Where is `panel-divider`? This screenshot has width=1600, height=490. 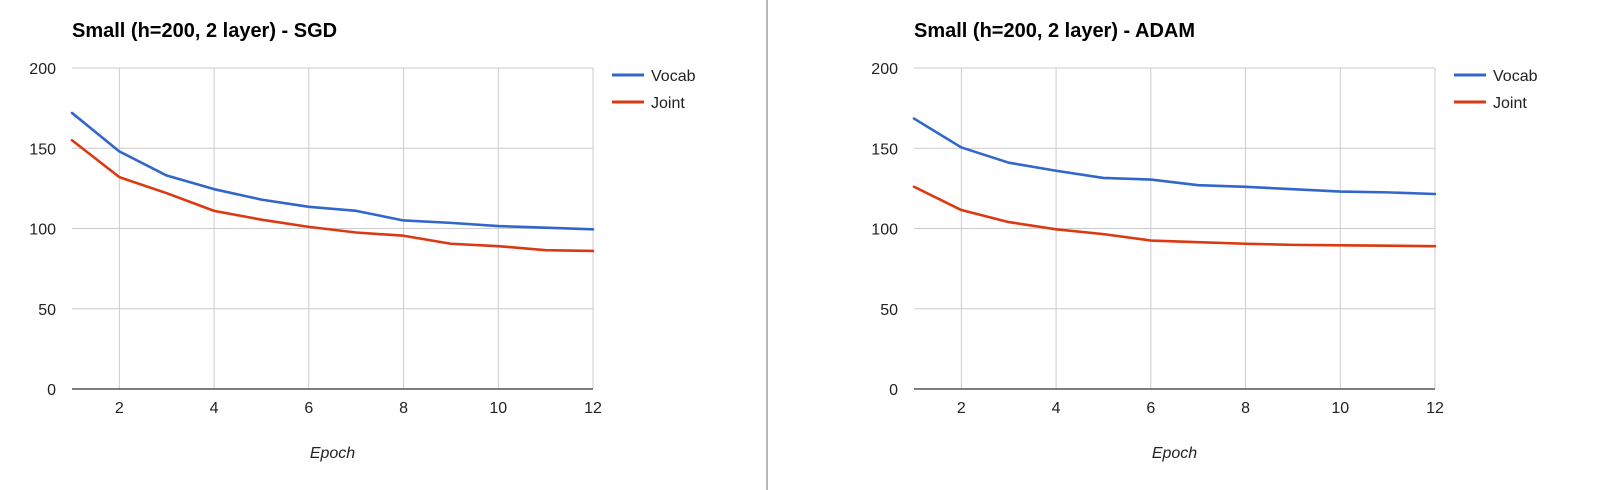
panel-divider is located at coordinates (767, 245).